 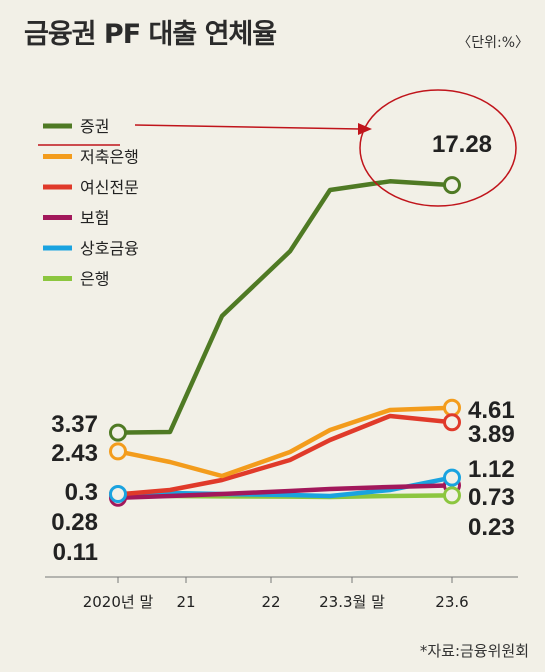 What do you see at coordinates (109, 187) in the screenshot?
I see `legend-label: 여신전문` at bounding box center [109, 187].